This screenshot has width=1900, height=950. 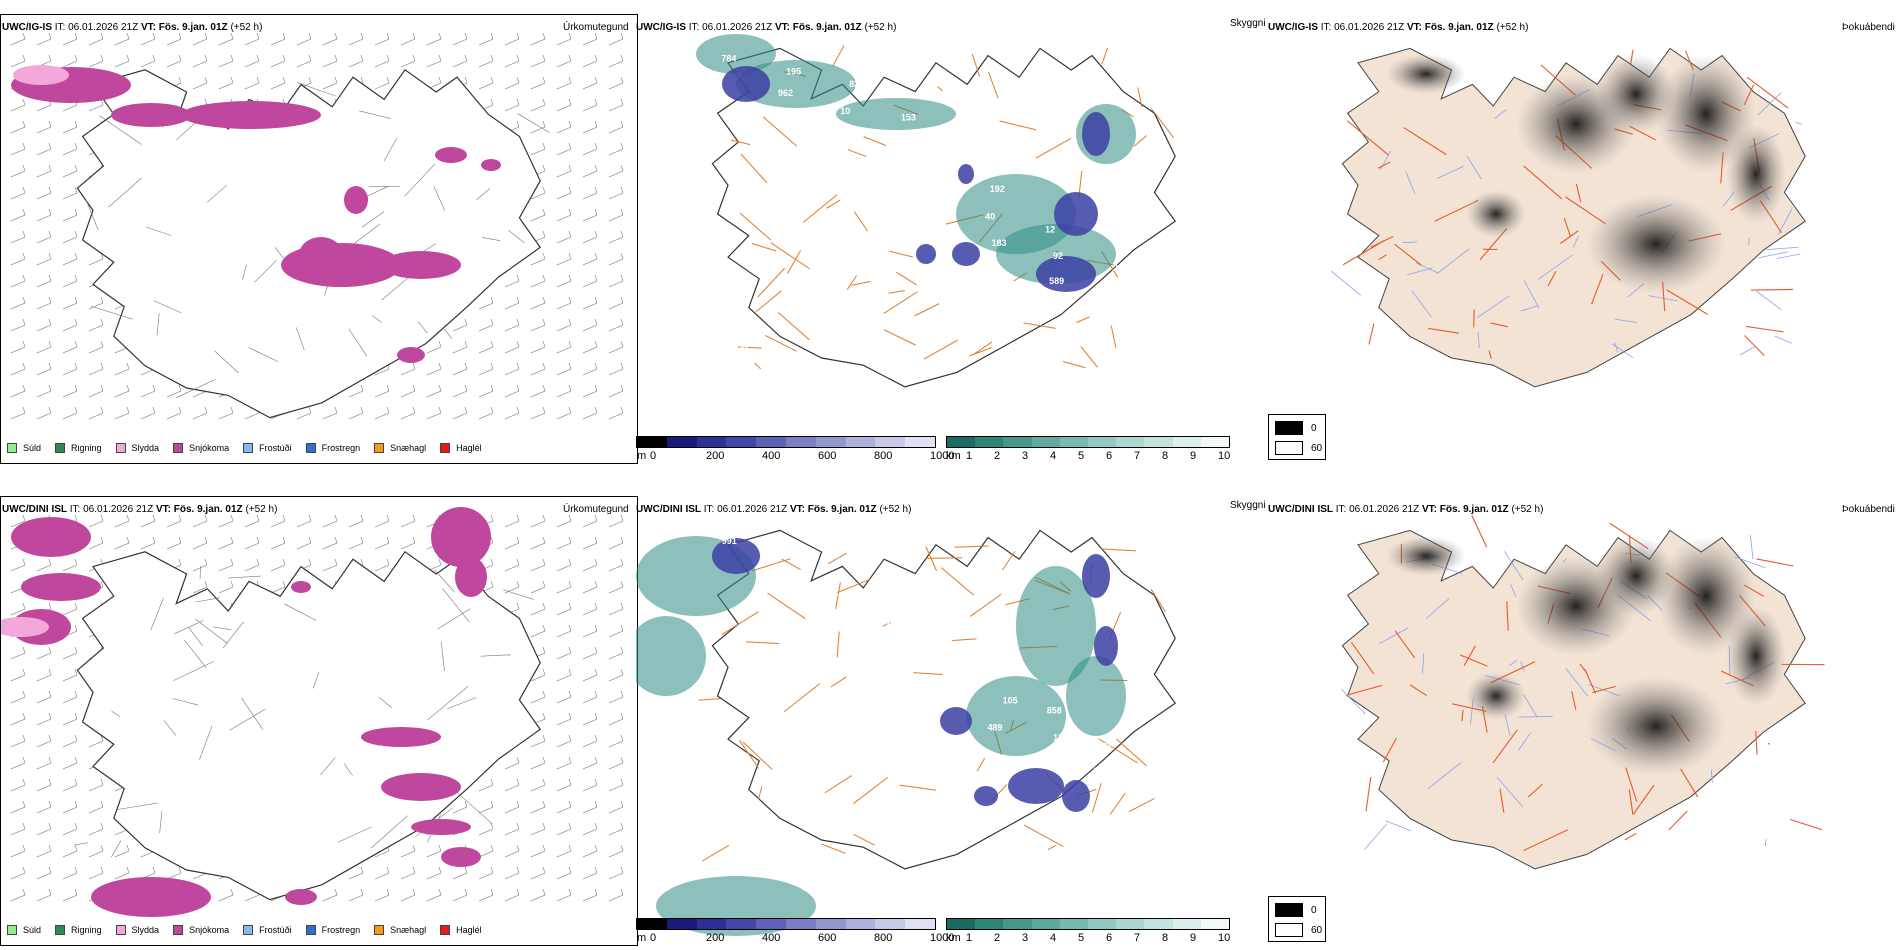 What do you see at coordinates (642, 938) in the screenshot?
I see `height-unit-label: m` at bounding box center [642, 938].